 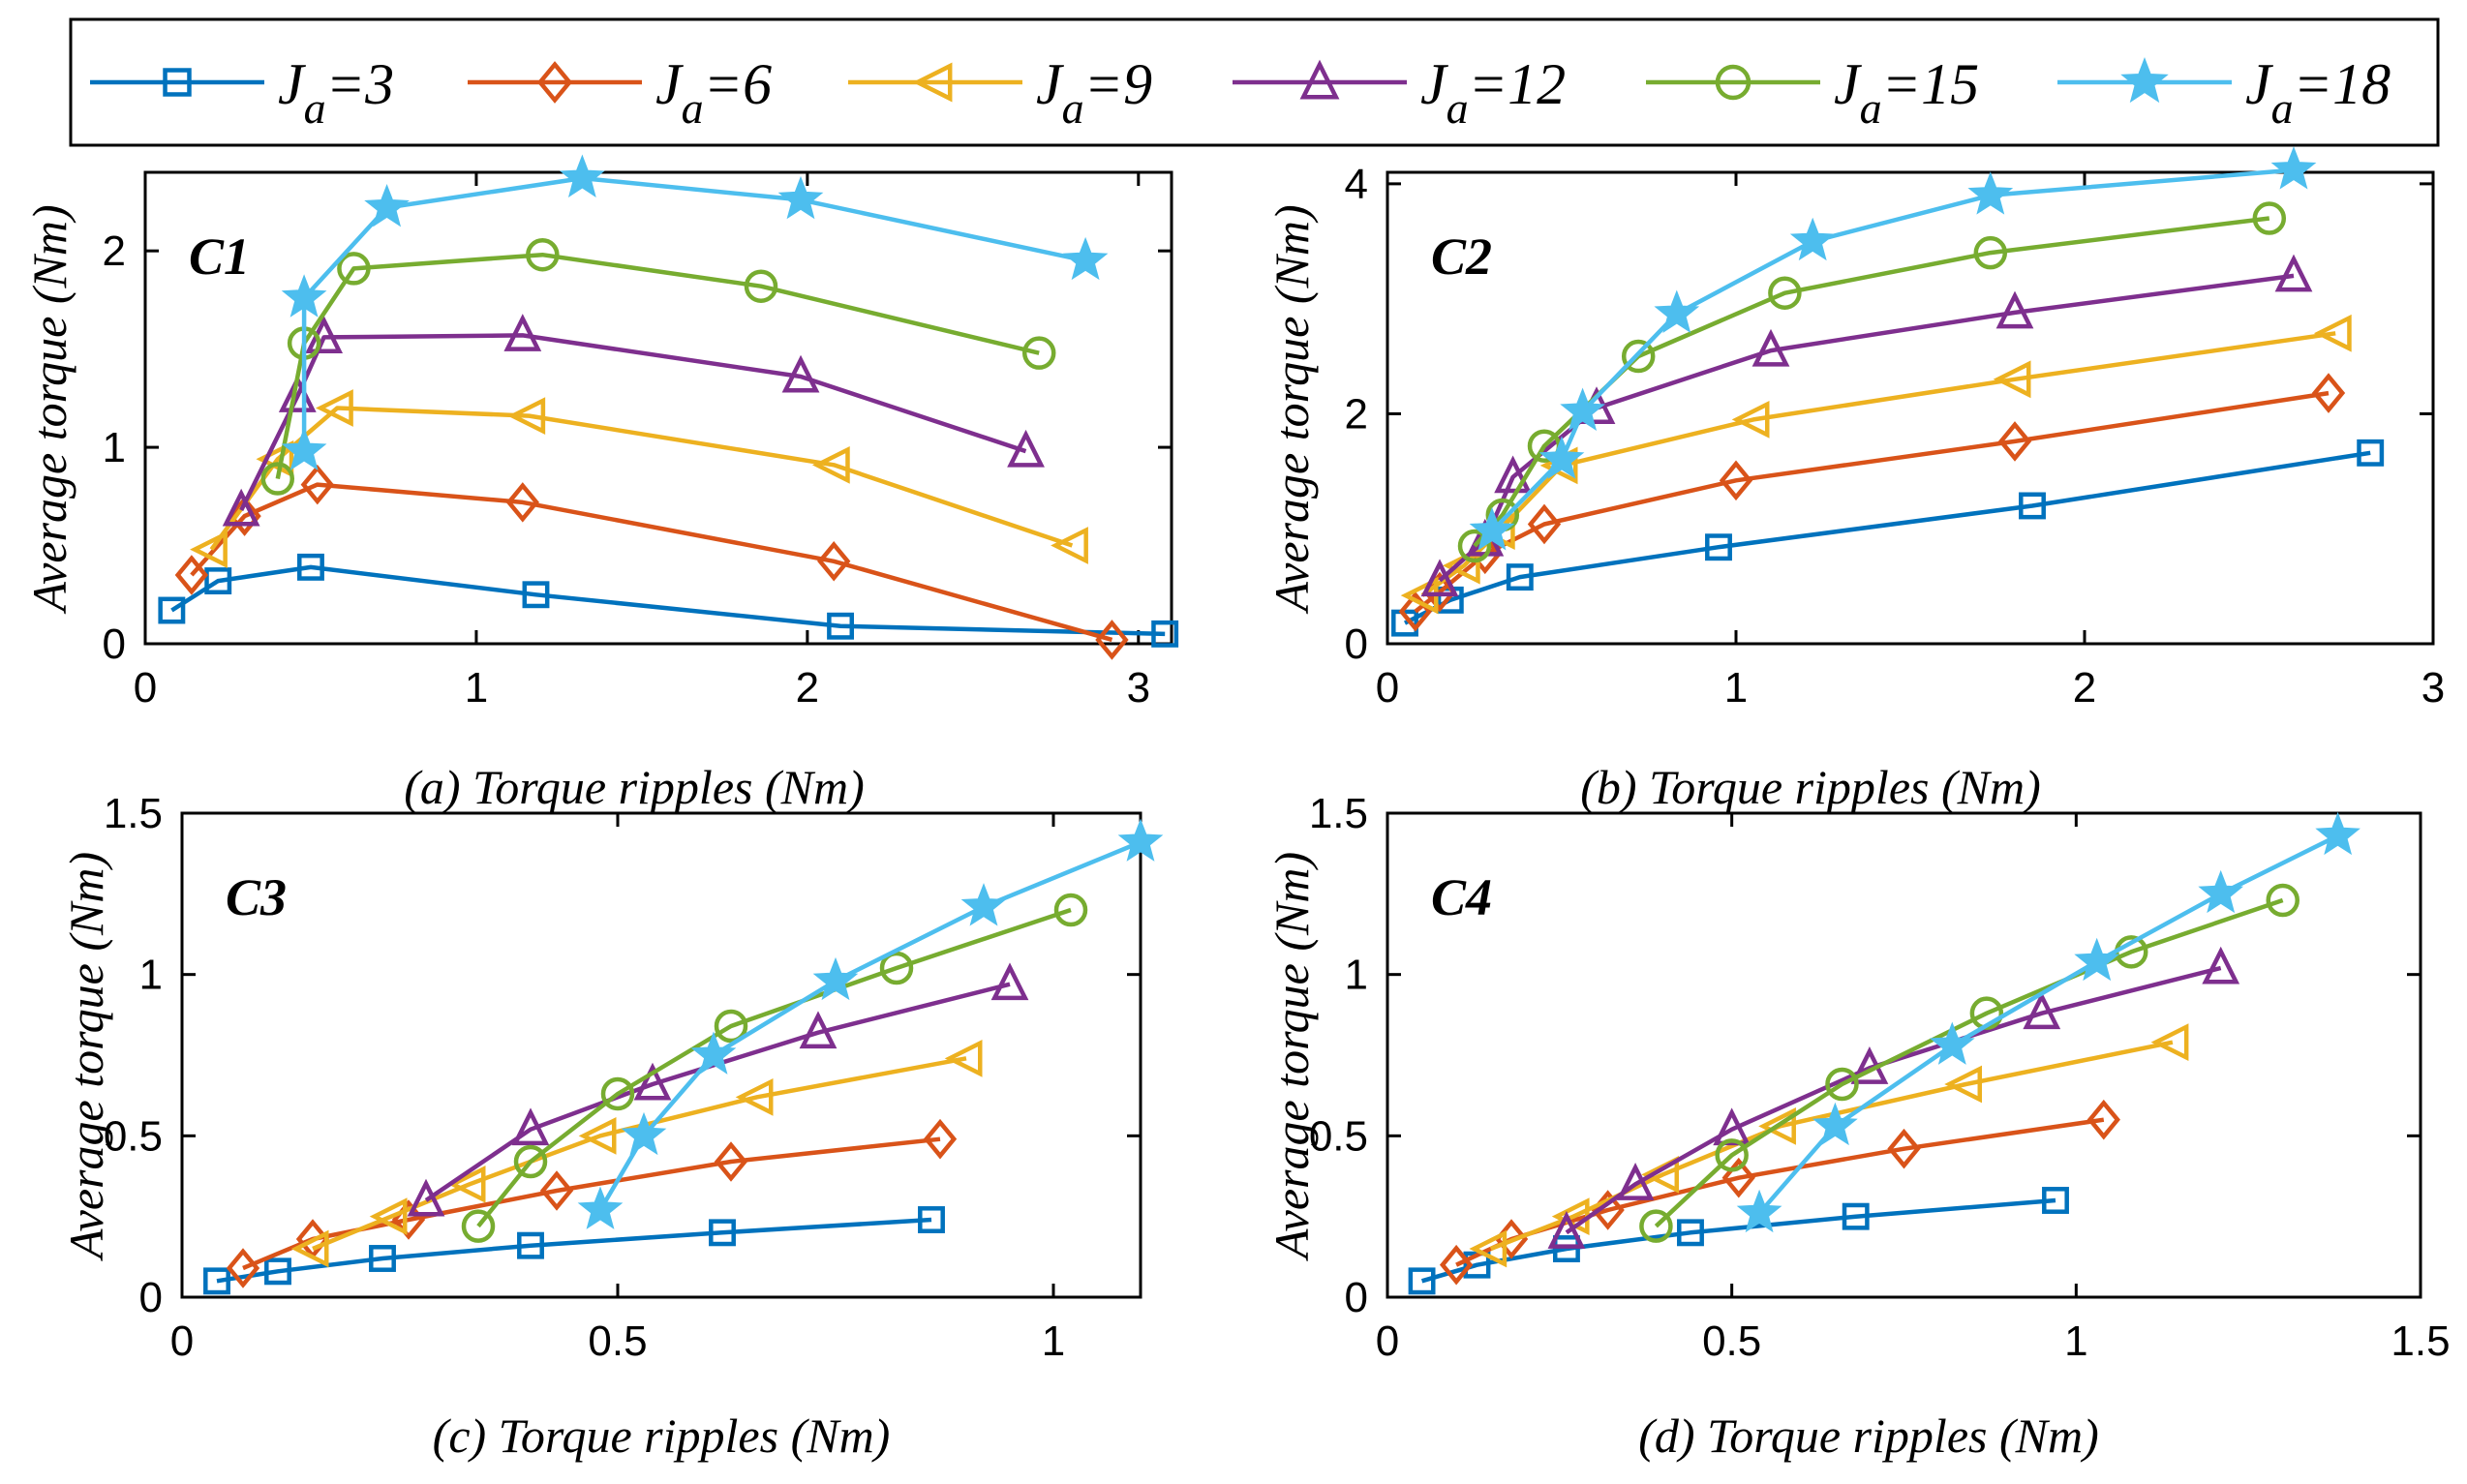 What do you see at coordinates (133, 813) in the screenshot?
I see `y-tick-label: 1.5` at bounding box center [133, 813].